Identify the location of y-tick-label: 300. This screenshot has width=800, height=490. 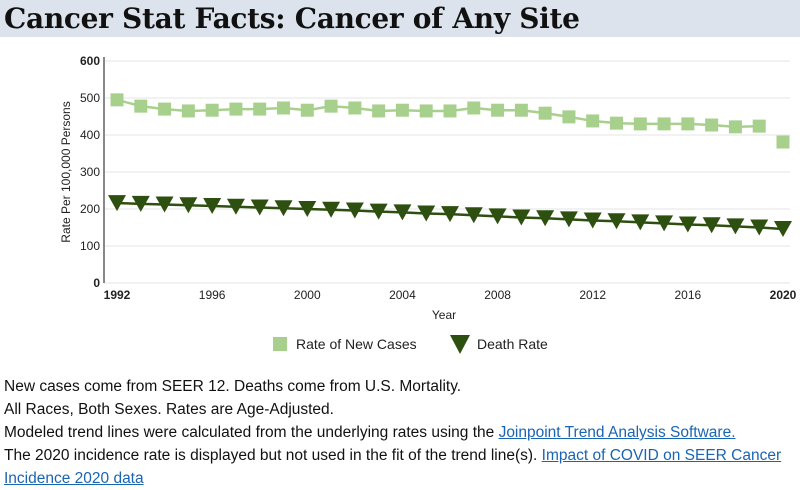
(90, 172).